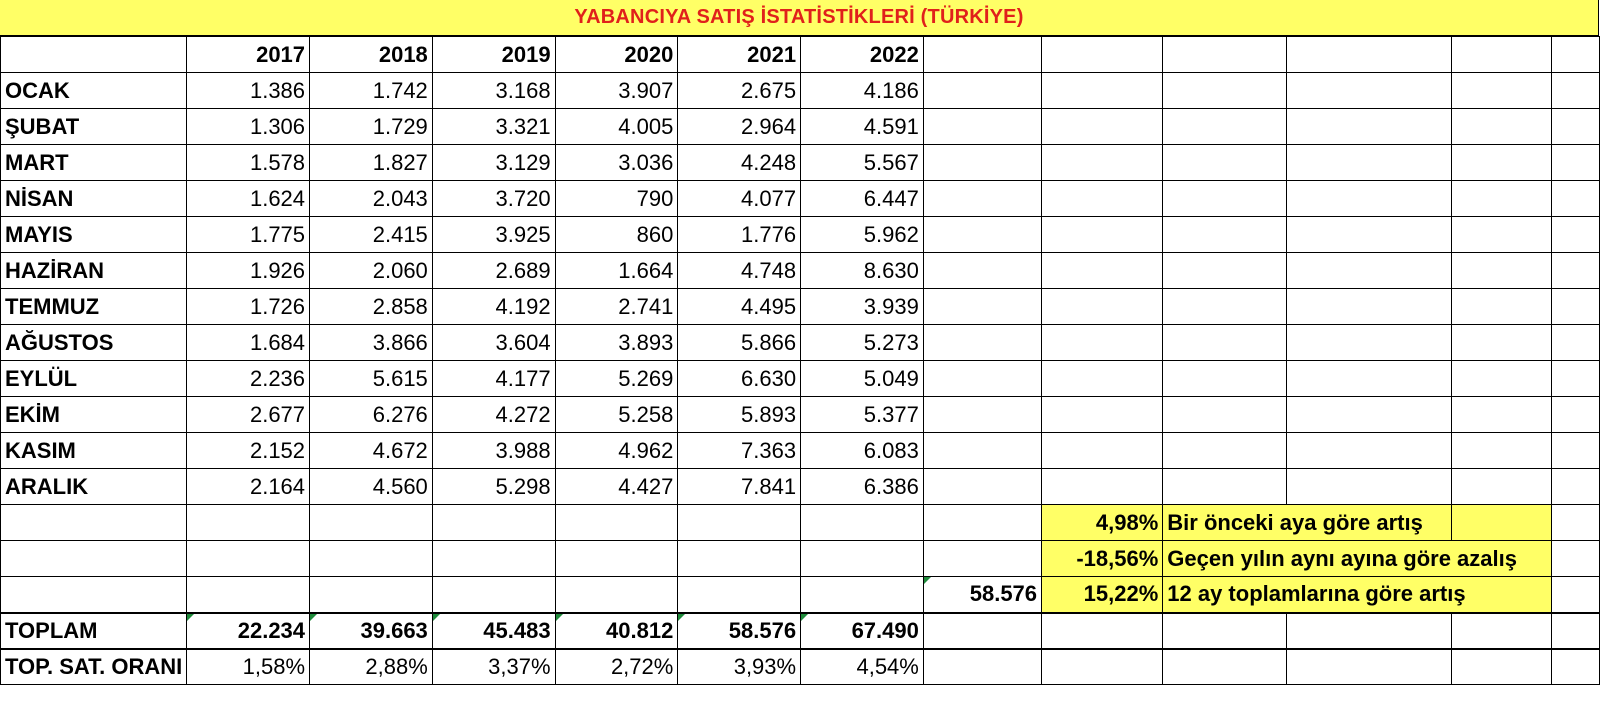 The height and width of the screenshot is (710, 1600). Describe the element at coordinates (862, 378) in the screenshot. I see `value-cell: 5.049` at that location.